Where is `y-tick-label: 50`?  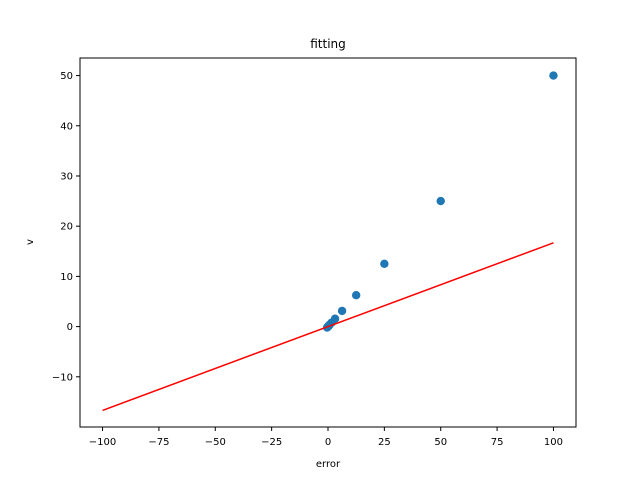
y-tick-label: 50 is located at coordinates (66, 76).